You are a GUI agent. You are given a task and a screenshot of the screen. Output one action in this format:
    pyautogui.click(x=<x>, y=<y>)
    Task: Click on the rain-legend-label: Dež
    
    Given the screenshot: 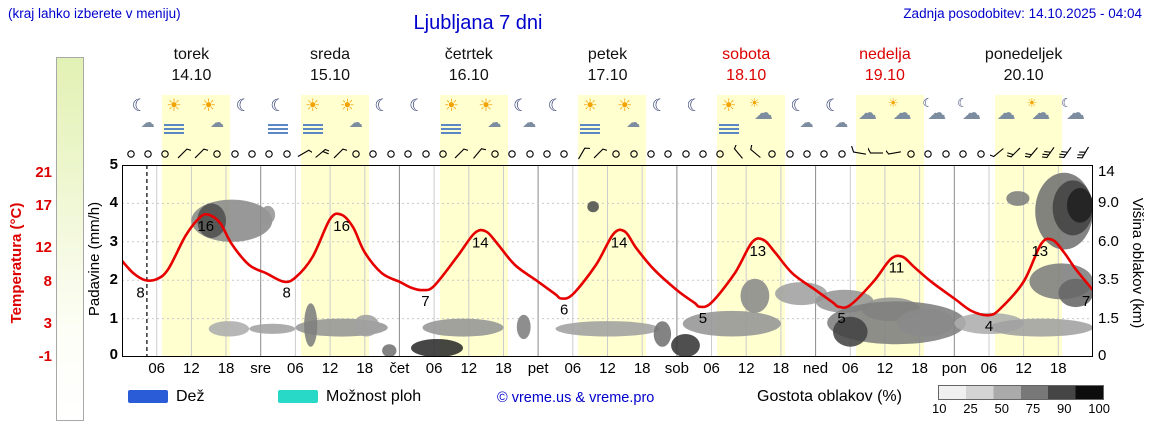 What is the action you would take?
    pyautogui.click(x=190, y=396)
    